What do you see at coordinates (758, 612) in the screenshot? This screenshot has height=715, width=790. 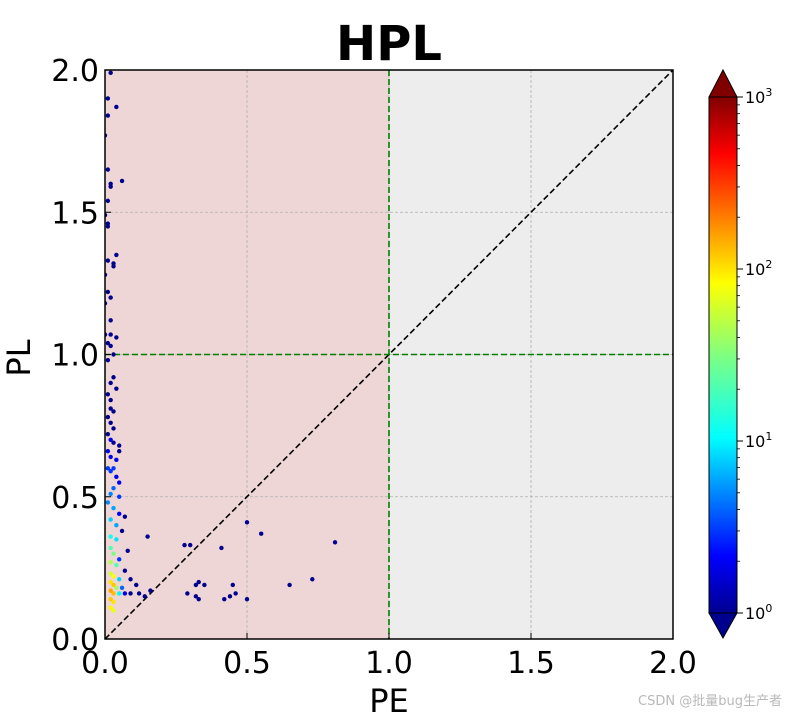 I see `colorbar-tick-label: 10⁰` at bounding box center [758, 612].